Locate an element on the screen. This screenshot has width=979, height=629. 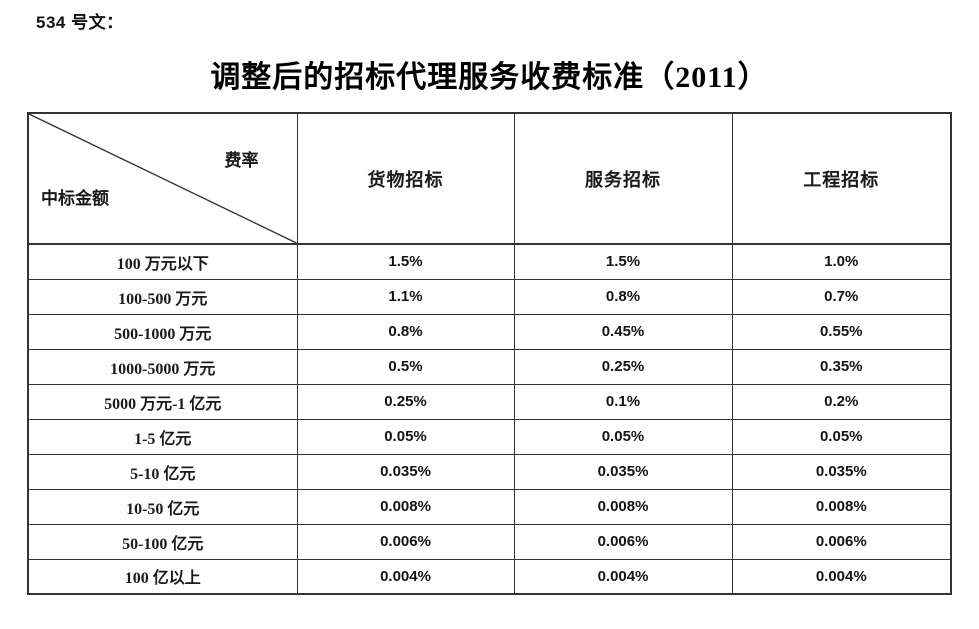
table-row: 100 亿以上 0.004% 0.004% 0.004% is located at coordinates (489, 576).